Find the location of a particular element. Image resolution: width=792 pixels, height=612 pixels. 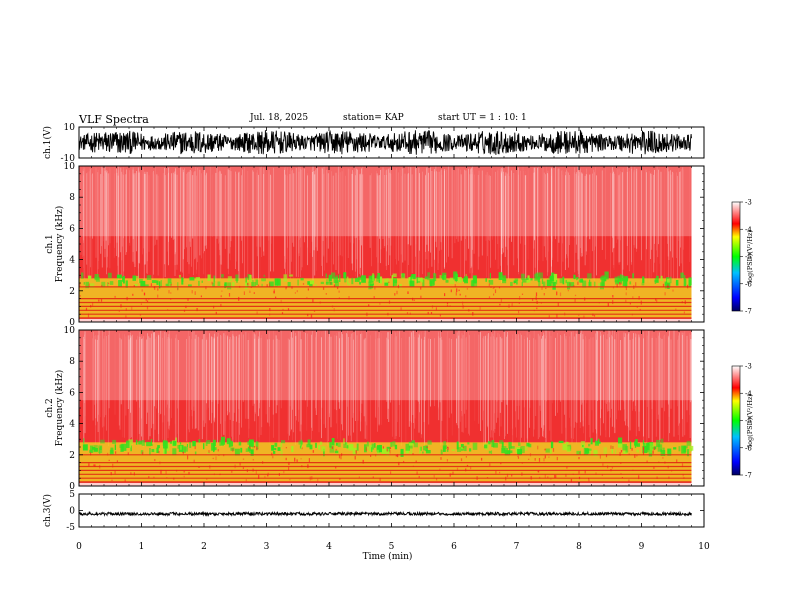

ch1-spectrogram-ylabel-frequency: Frequency (kHz) is located at coordinates (59, 244).